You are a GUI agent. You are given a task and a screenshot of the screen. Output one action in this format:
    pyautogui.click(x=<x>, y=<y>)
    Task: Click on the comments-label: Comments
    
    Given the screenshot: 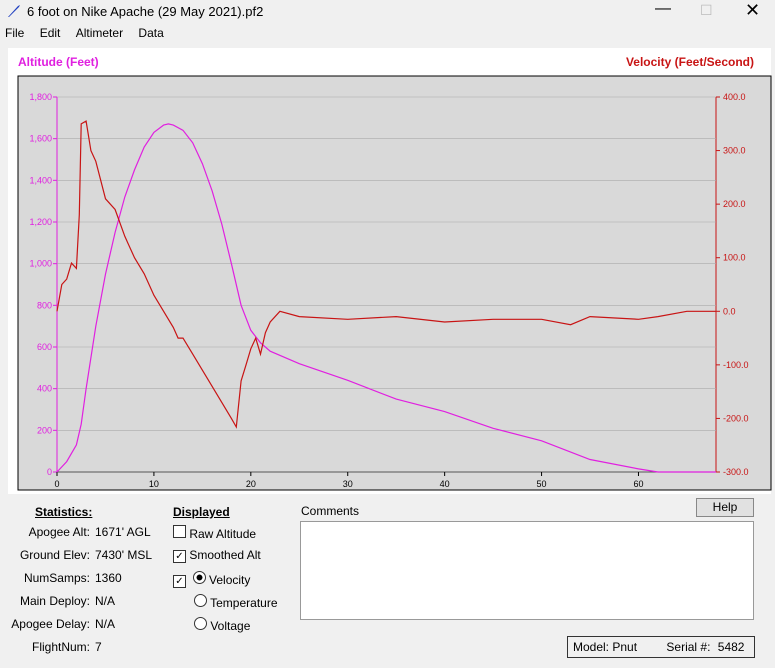 What is the action you would take?
    pyautogui.click(x=330, y=511)
    